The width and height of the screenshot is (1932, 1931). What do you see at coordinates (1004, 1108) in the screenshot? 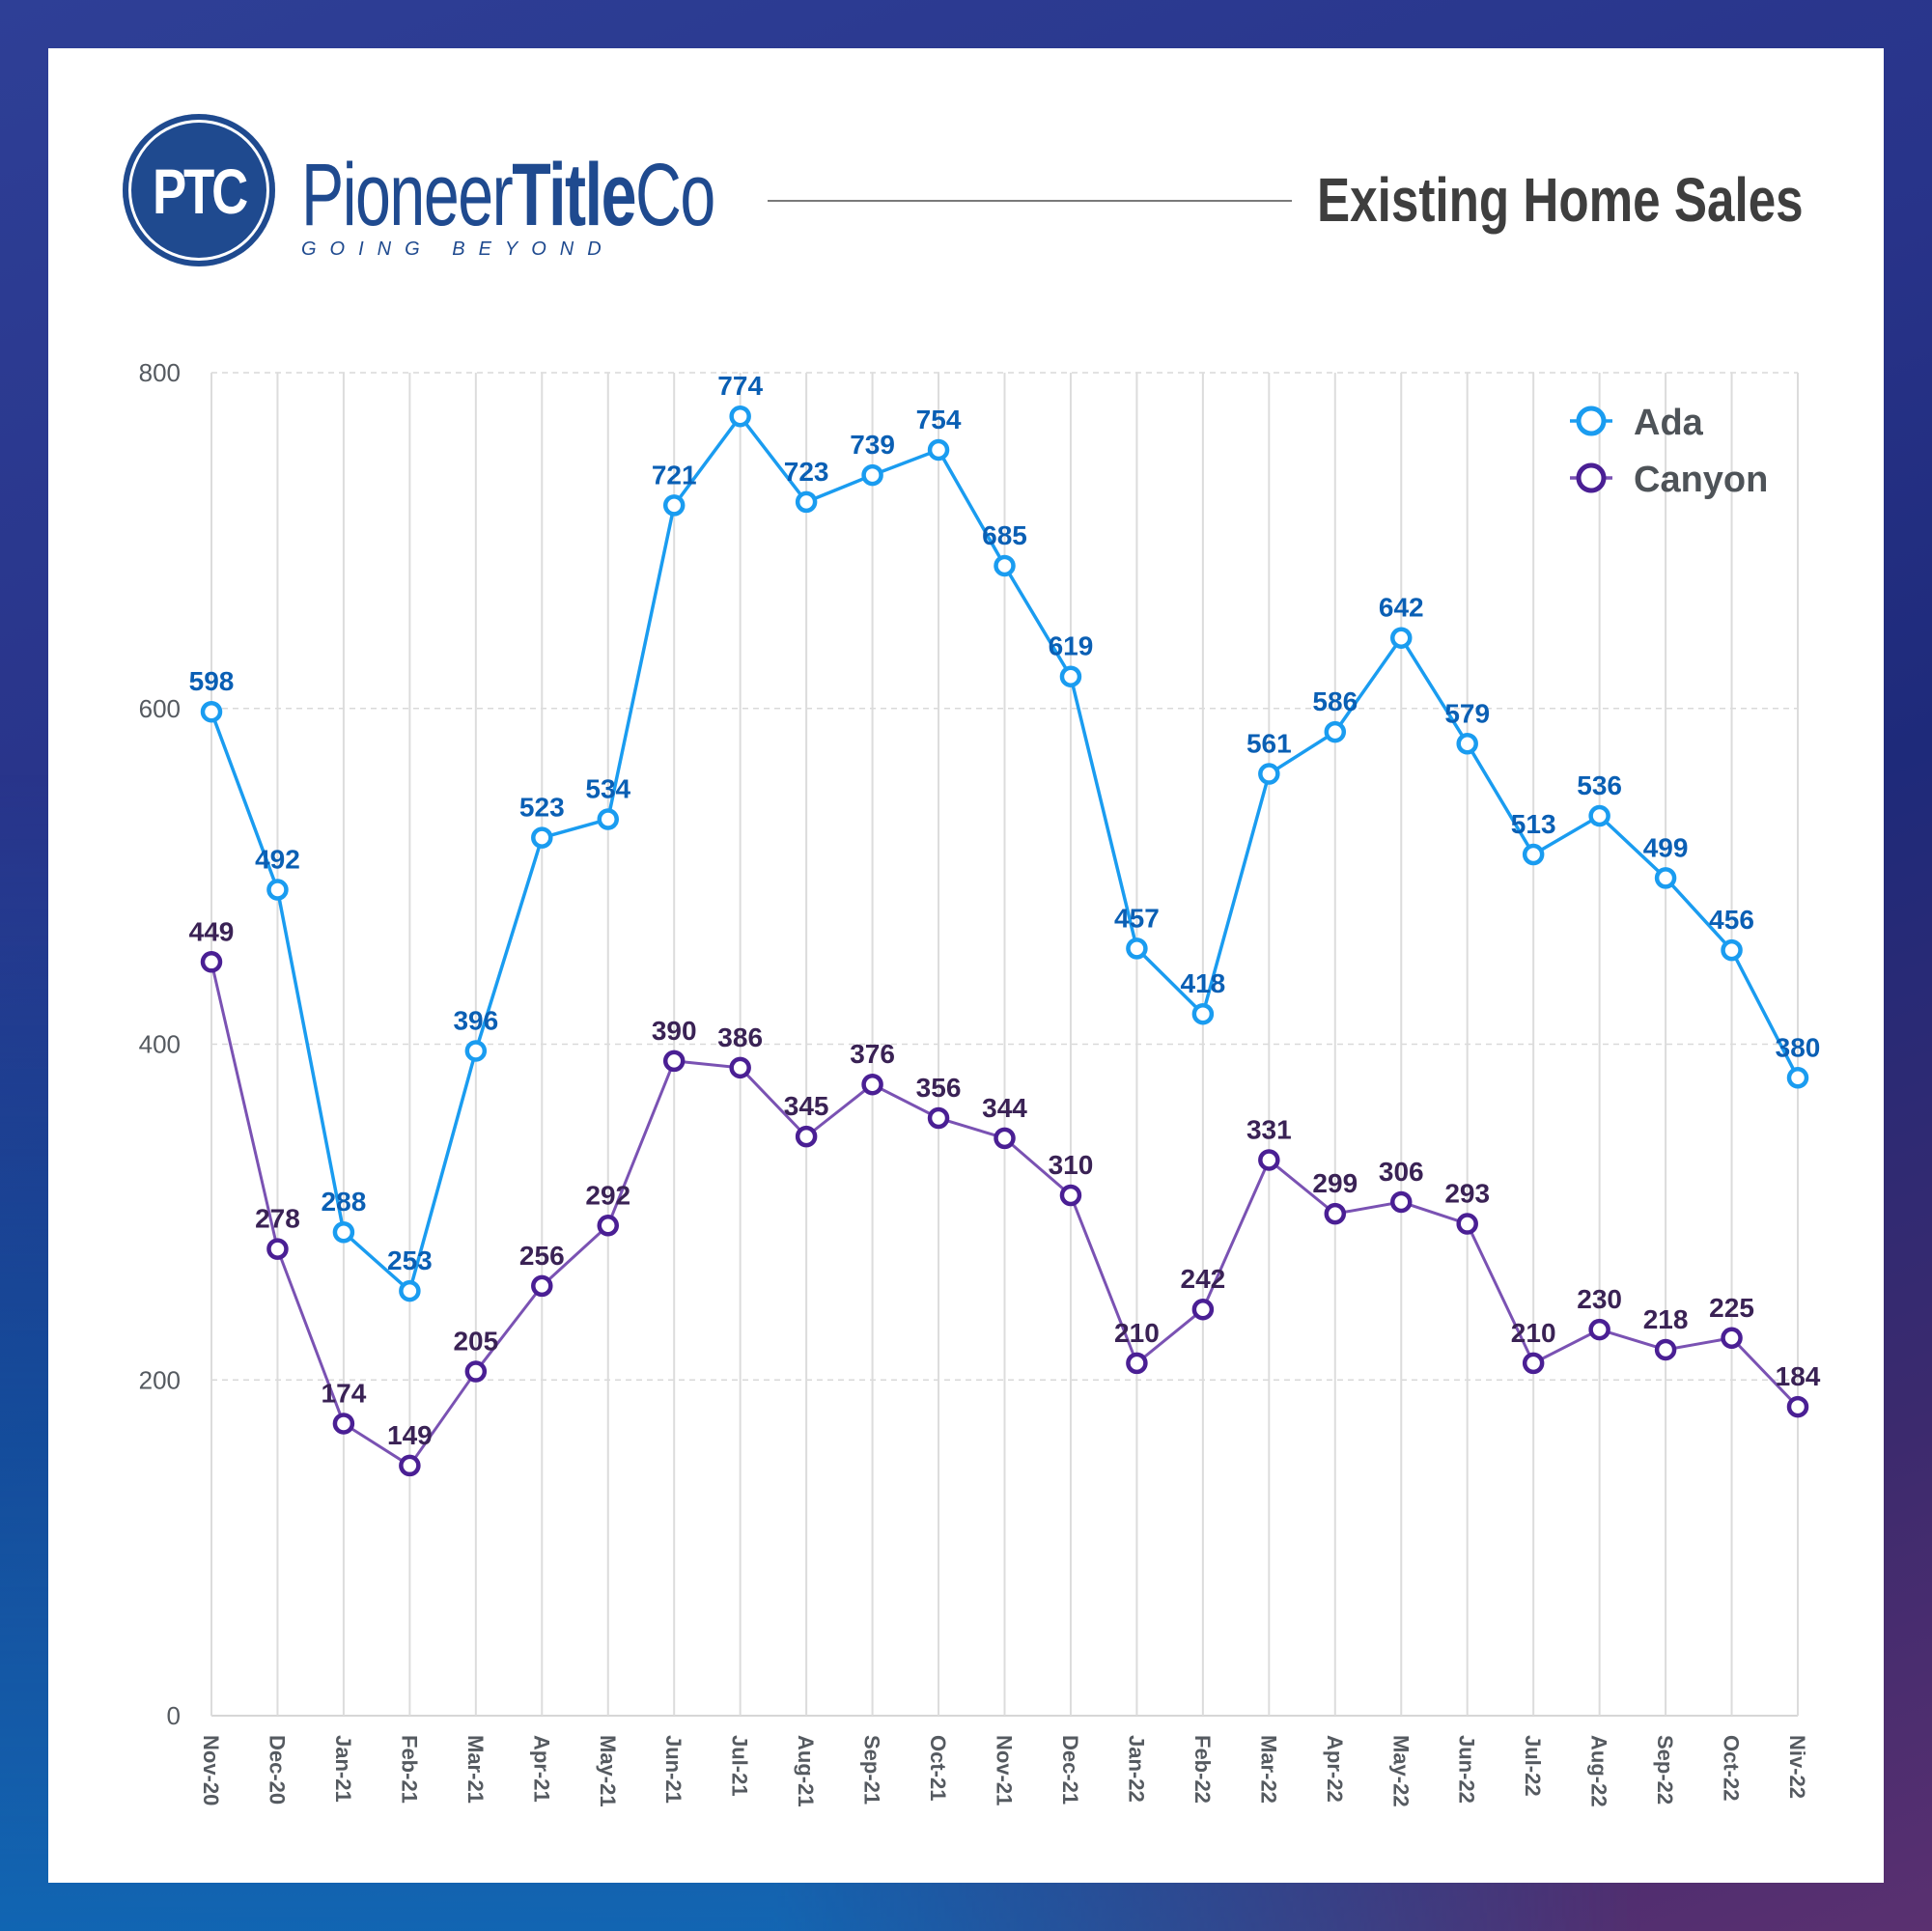
I see `data-label-canyon: 344` at bounding box center [1004, 1108].